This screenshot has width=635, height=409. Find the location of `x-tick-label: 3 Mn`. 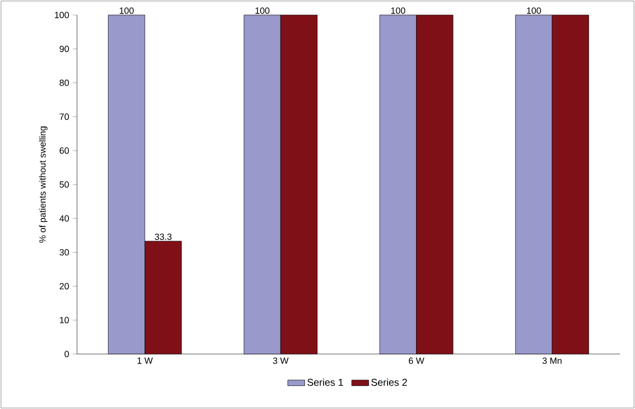

x-tick-label: 3 Mn is located at coordinates (552, 361).